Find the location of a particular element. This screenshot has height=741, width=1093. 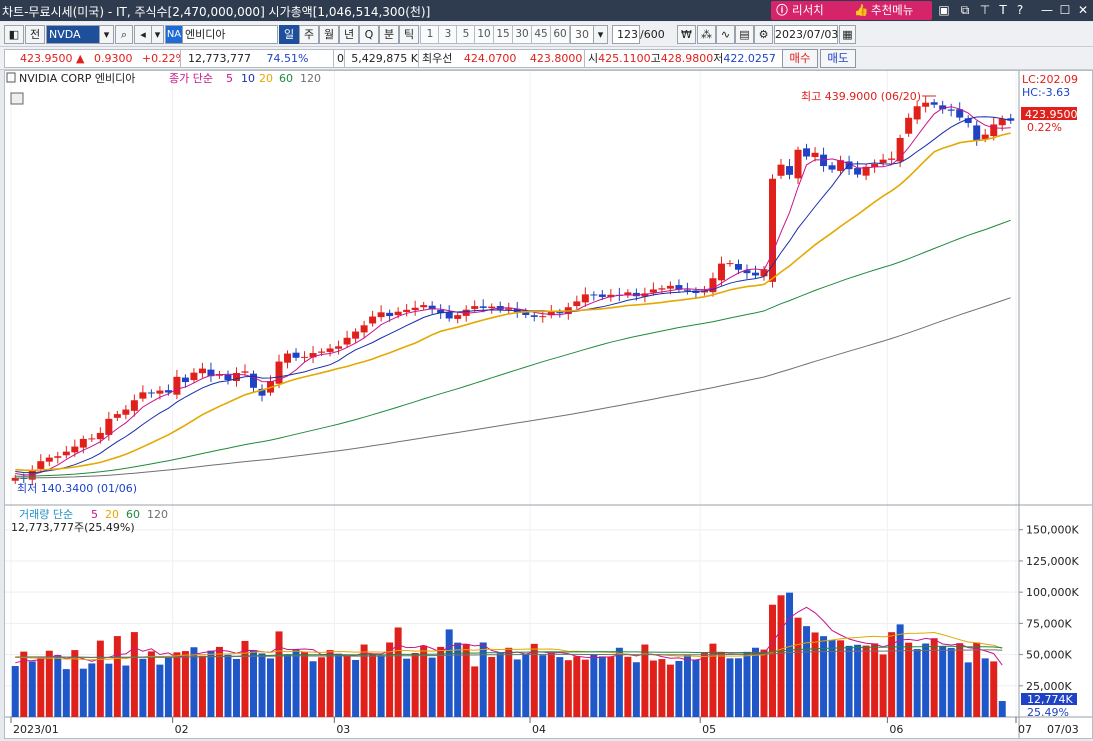

maximize-icon: ☐ is located at coordinates (1065, 10).